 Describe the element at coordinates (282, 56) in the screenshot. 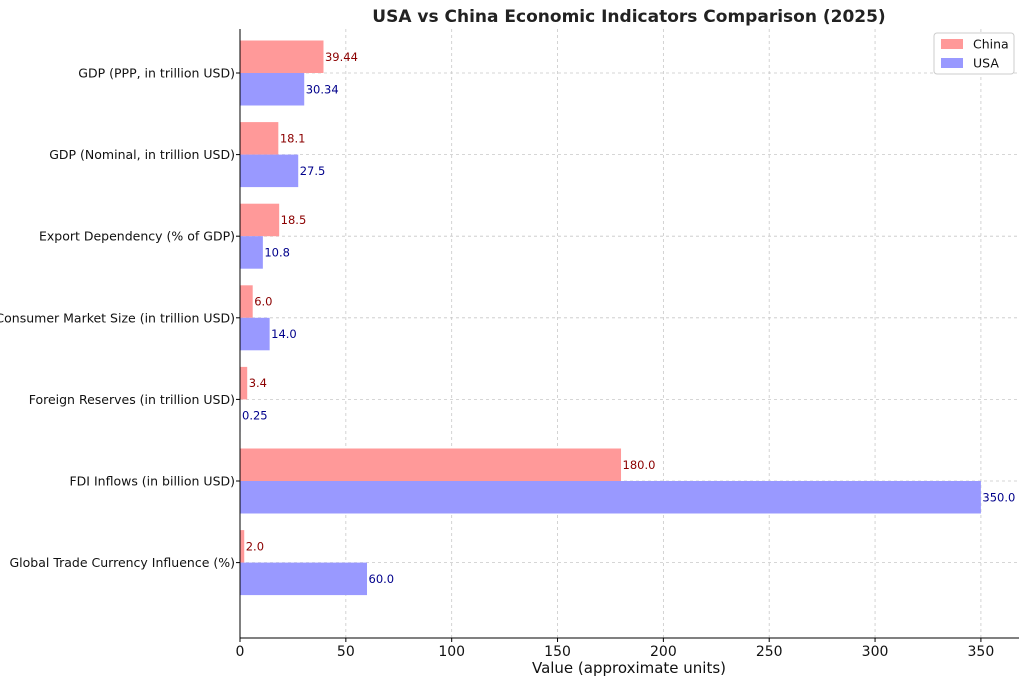

I see `bar-china-gdp-ppp-in-trillion-usd` at that location.